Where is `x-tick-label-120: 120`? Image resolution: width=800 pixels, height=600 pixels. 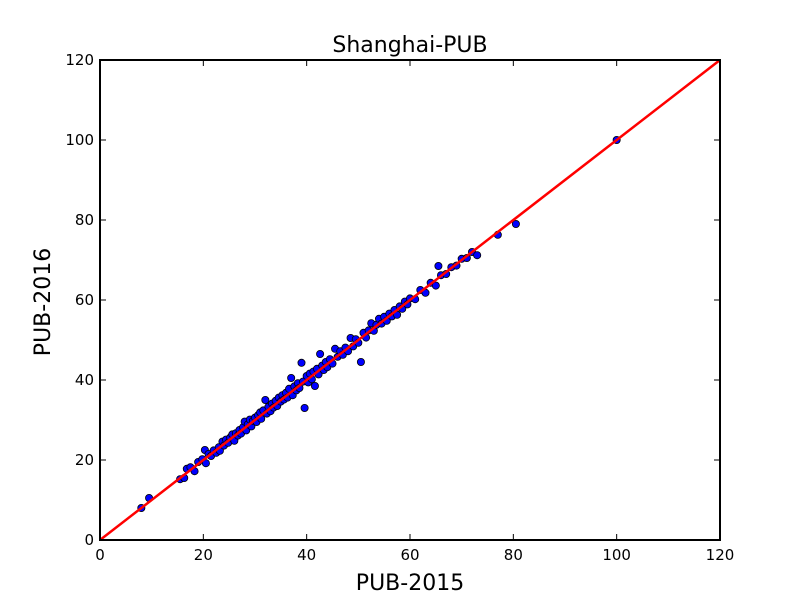 x-tick-label-120: 120 is located at coordinates (720, 555).